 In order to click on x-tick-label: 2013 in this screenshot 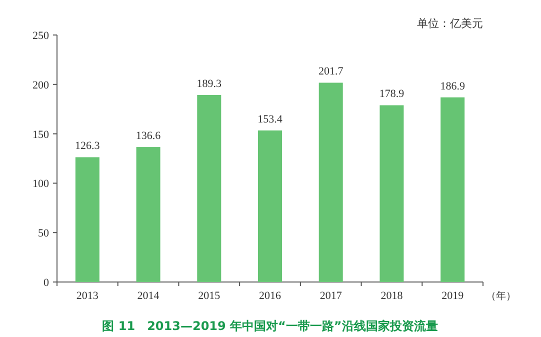, I will do `click(87, 296)`.